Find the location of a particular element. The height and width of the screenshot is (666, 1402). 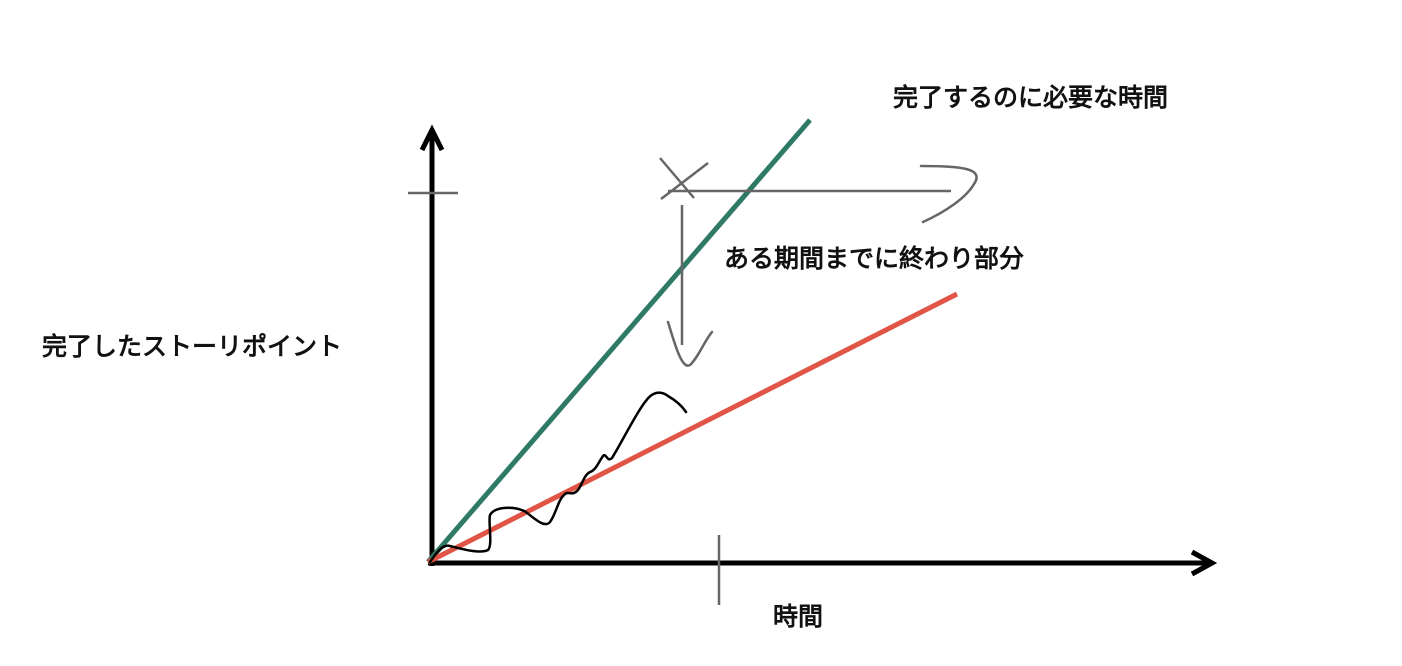

horizontal-arrow-curl is located at coordinates (948, 194).